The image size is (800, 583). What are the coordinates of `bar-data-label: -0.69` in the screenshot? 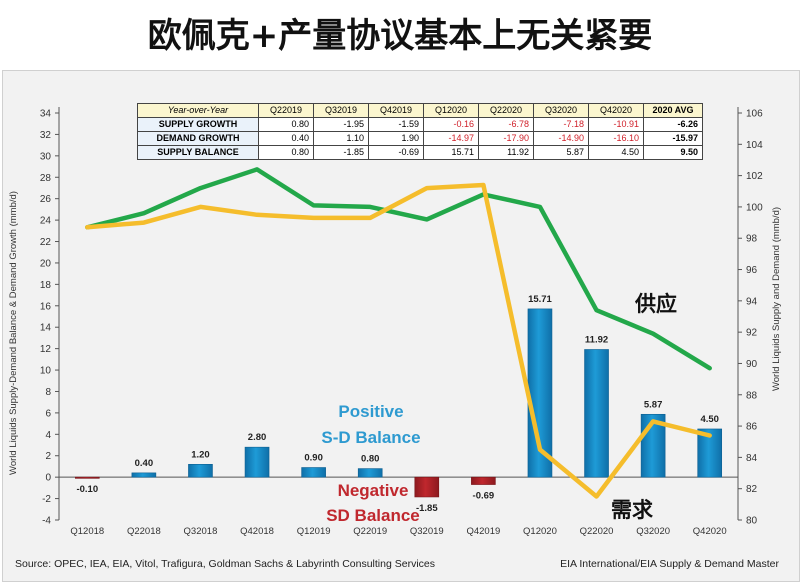 It's located at (484, 496).